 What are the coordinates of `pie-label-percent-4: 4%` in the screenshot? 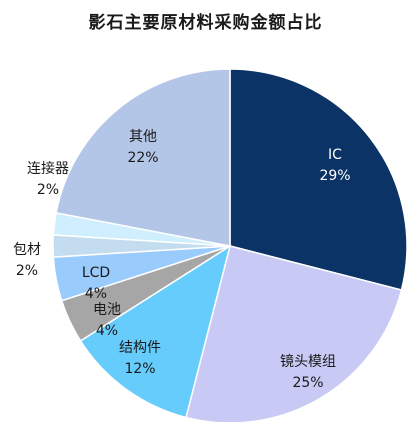 It's located at (96, 294).